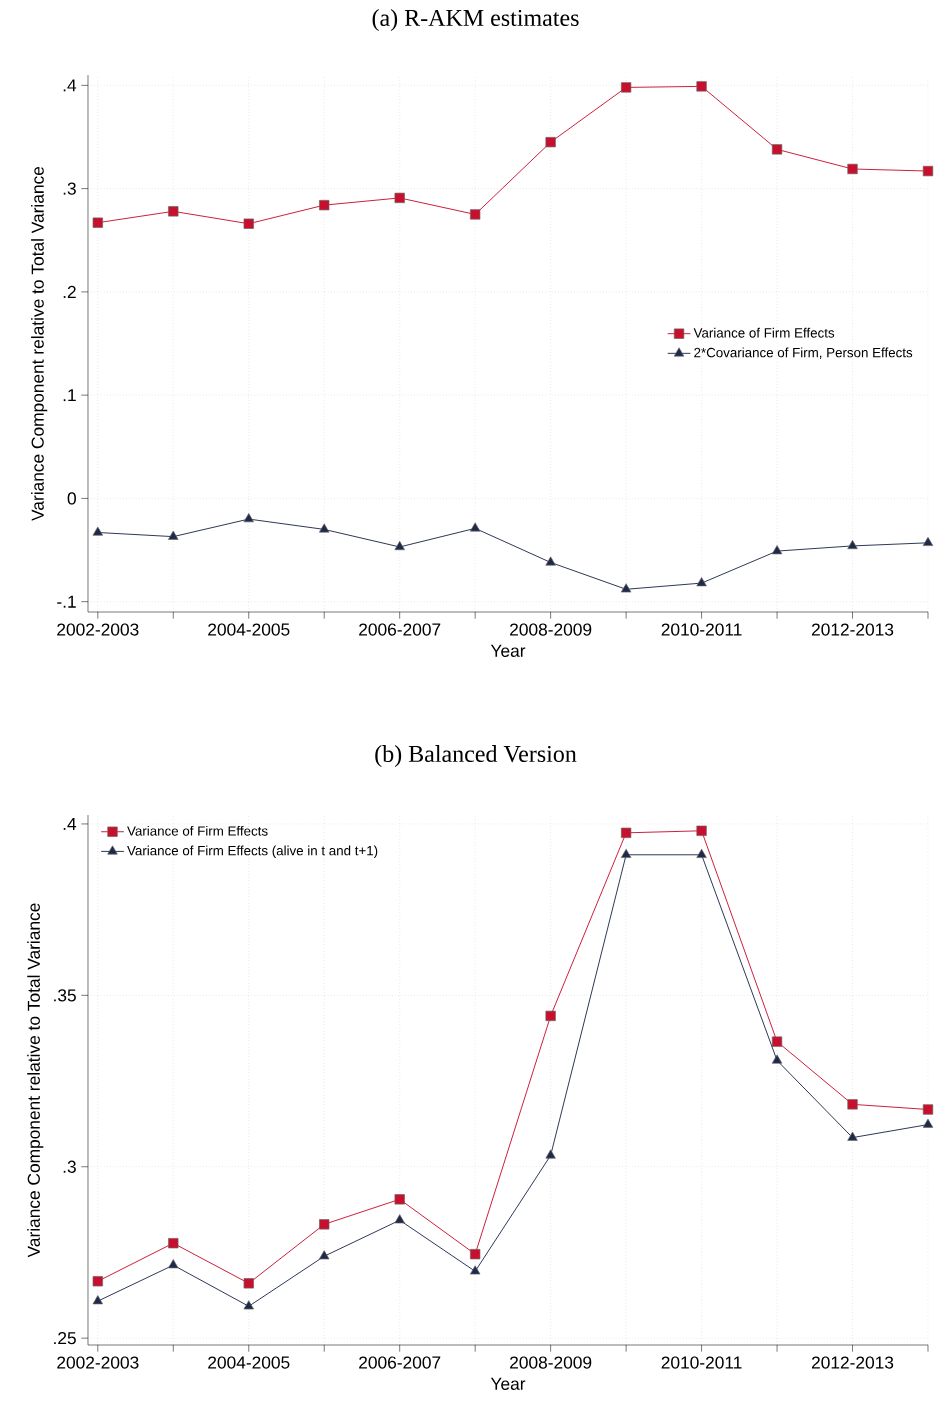  What do you see at coordinates (65, 995) in the screenshot?
I see `y-tick-label: .35` at bounding box center [65, 995].